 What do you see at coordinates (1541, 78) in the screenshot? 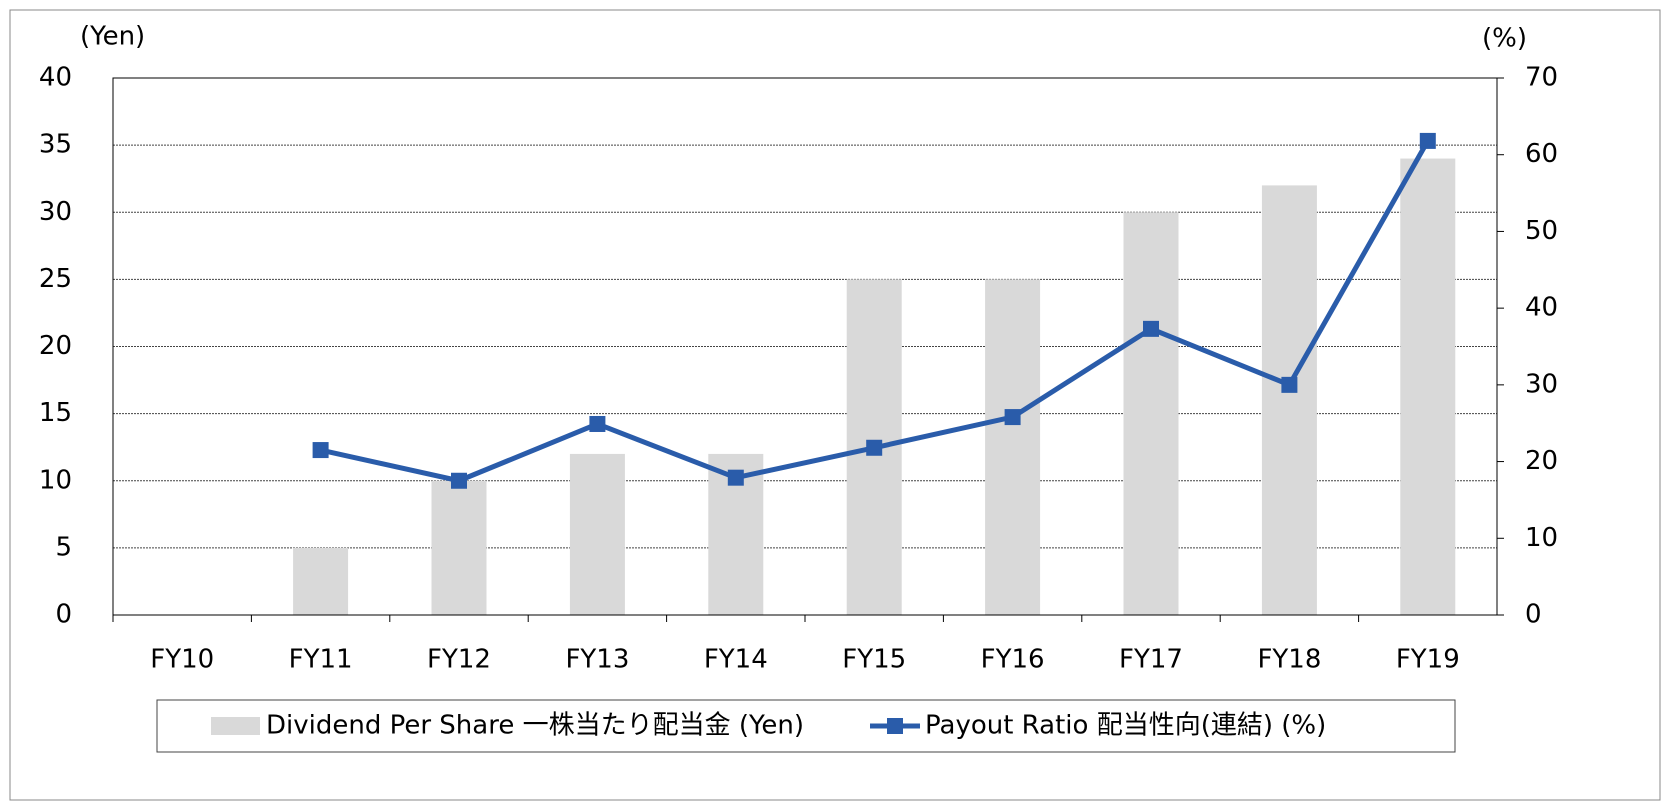
I see `y2-tick-label: 70` at bounding box center [1541, 78].